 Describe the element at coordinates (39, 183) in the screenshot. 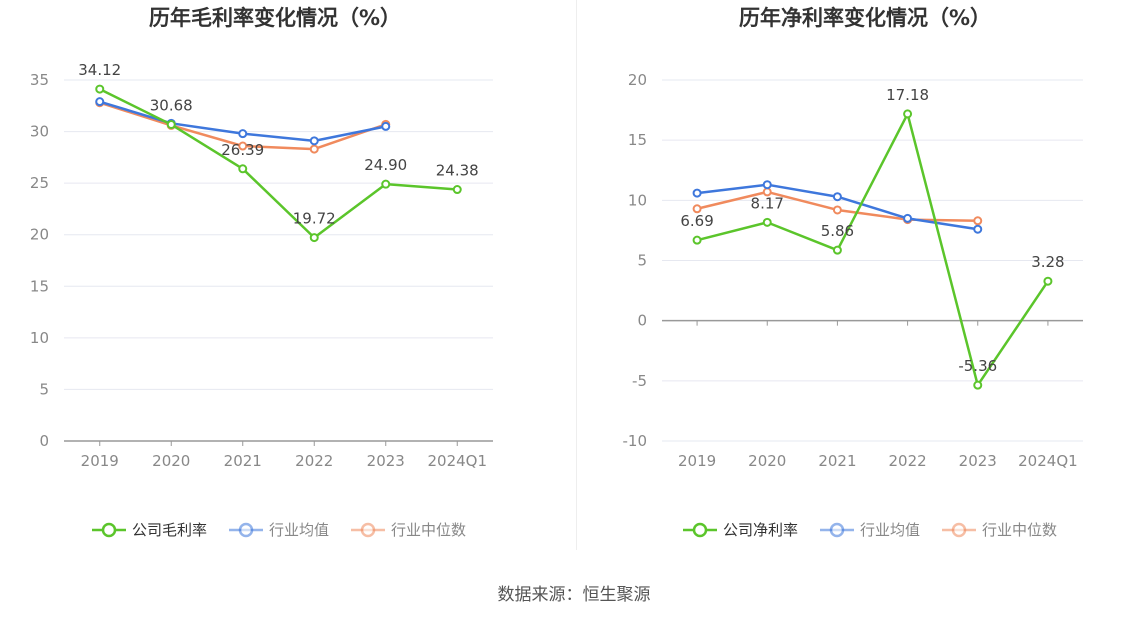

I see `y-tick-label: 25` at that location.